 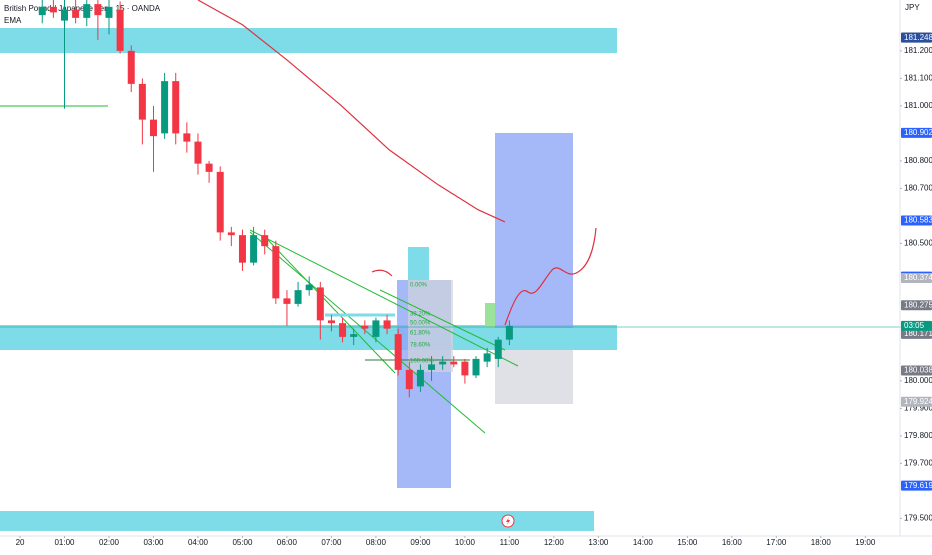 What do you see at coordinates (242, 542) in the screenshot?
I see `x-tick-label: 05:00` at bounding box center [242, 542].